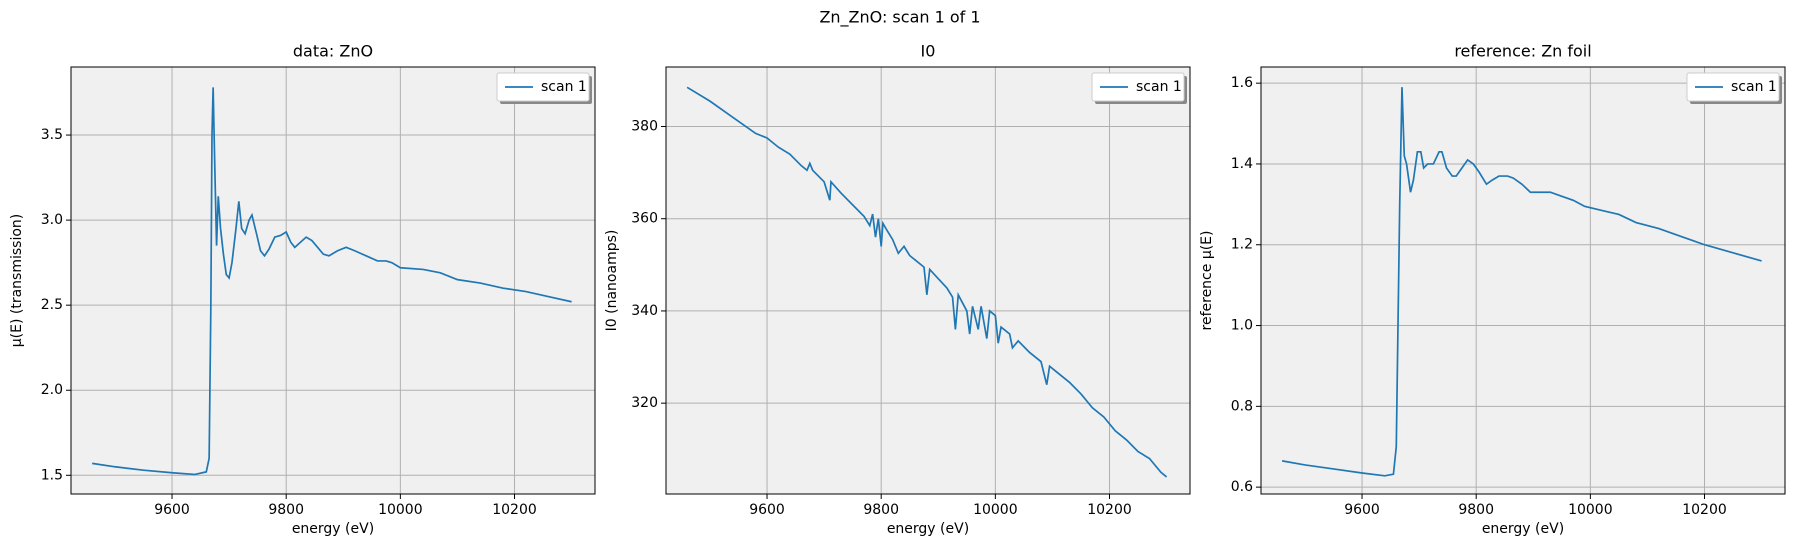 The height and width of the screenshot is (552, 1800). What do you see at coordinates (52, 475) in the screenshot?
I see `y-tick-label: 1.5` at bounding box center [52, 475].